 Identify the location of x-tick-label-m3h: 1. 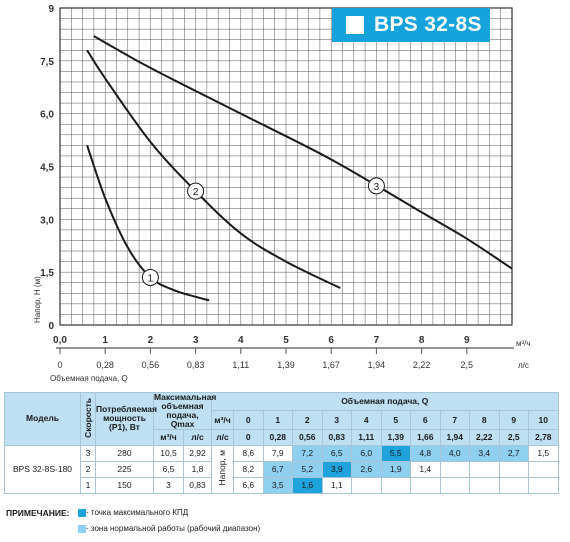
(105, 340).